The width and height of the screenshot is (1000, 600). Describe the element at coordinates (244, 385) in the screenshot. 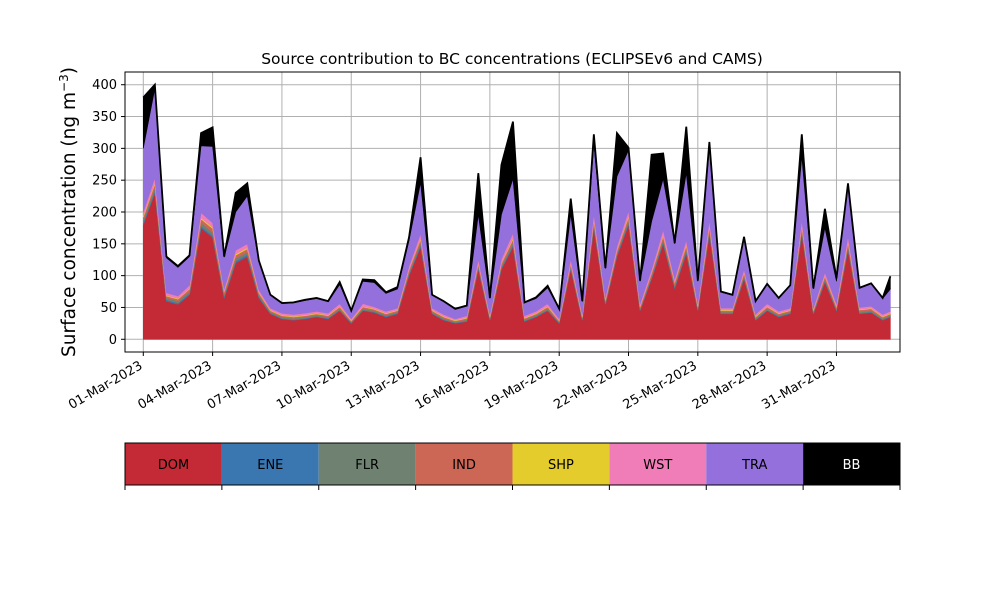

I see `x-tick-label: 07-Mar-2023` at that location.